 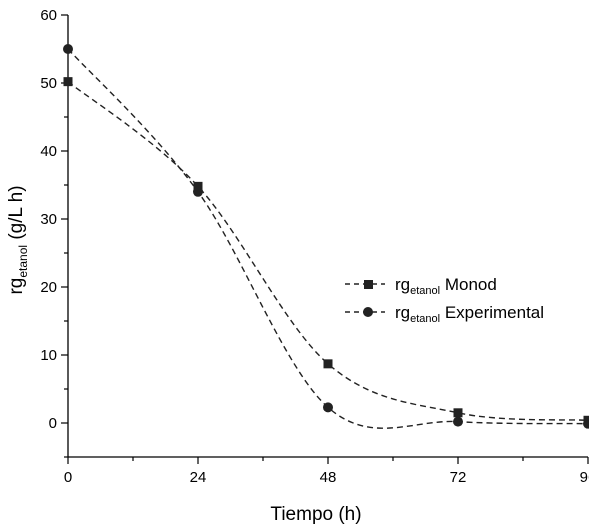 What do you see at coordinates (48, 355) in the screenshot?
I see `y-tick-label: 10` at bounding box center [48, 355].